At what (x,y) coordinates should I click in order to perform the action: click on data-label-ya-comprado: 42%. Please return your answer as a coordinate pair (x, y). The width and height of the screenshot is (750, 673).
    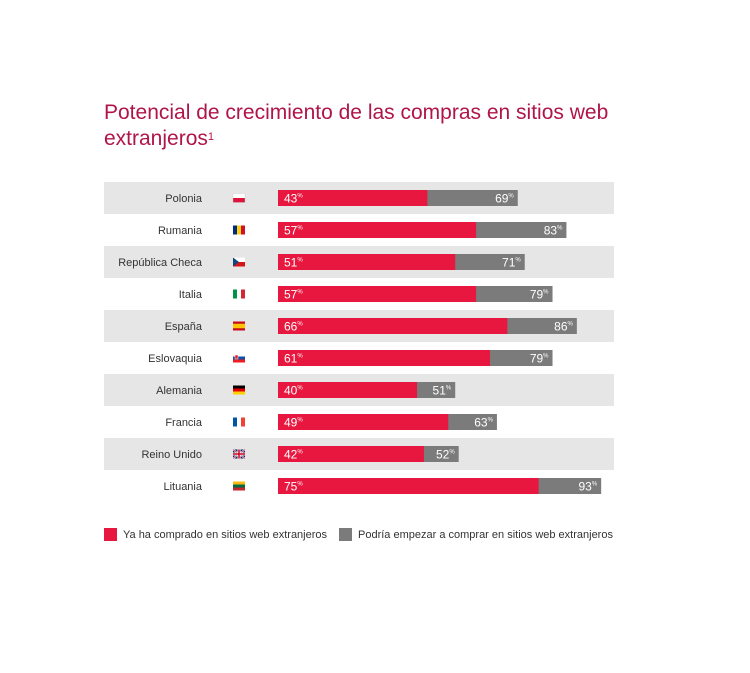
    Looking at the image, I should click on (293, 455).